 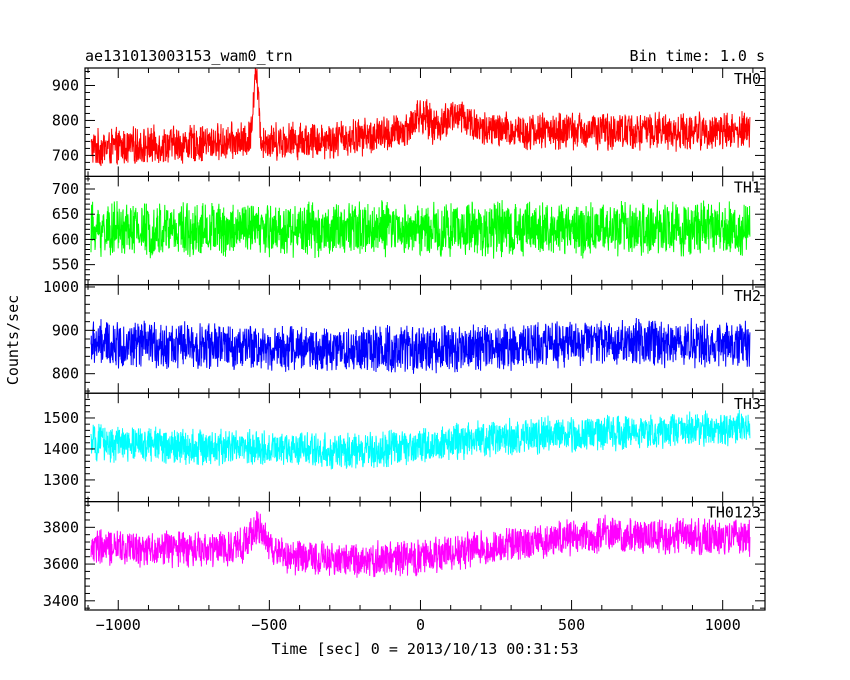 What do you see at coordinates (65, 265) in the screenshot?
I see `y-tick-label: 550` at bounding box center [65, 265].